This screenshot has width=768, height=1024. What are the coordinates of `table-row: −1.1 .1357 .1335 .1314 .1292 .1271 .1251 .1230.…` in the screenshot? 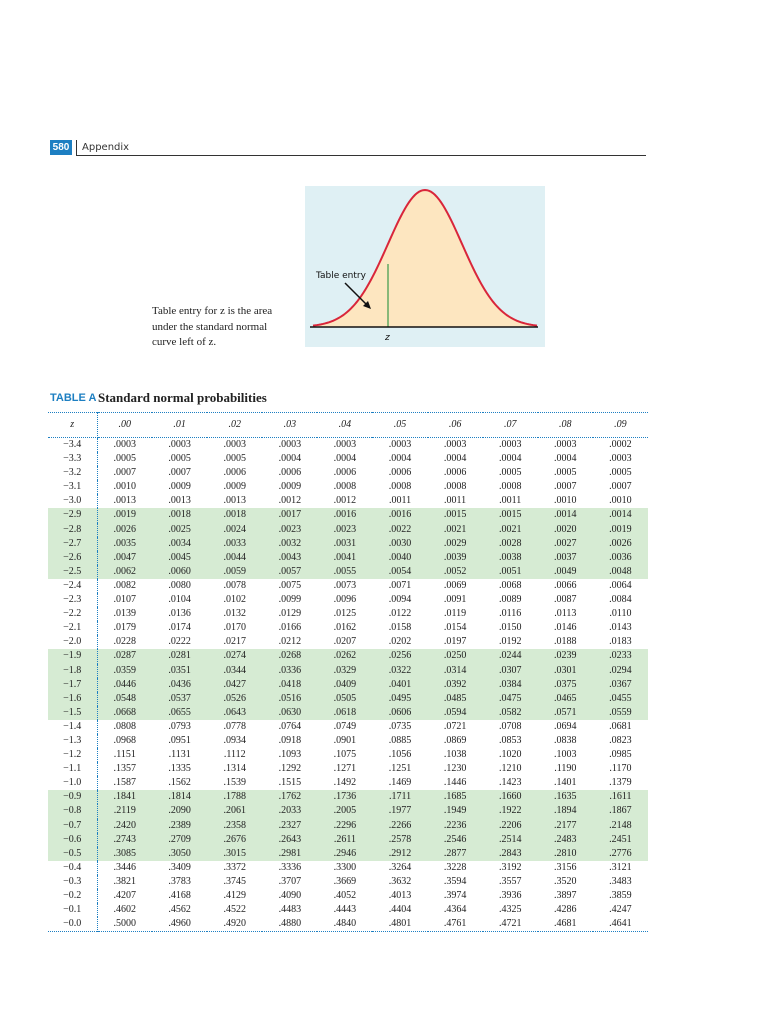 It's located at (348, 769).